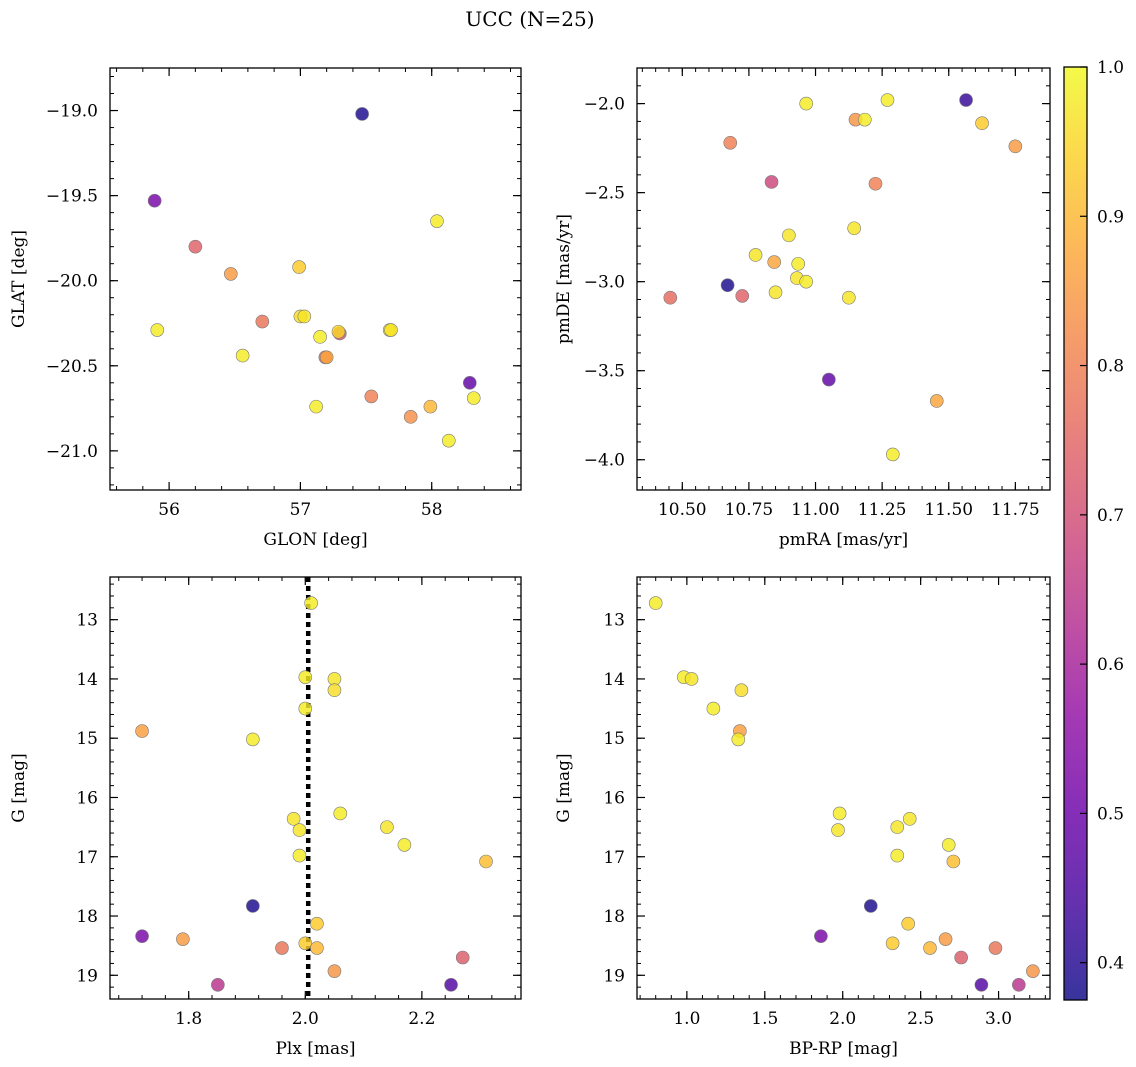 The width and height of the screenshot is (1136, 1067). I want to click on colorbar: 0.4 0.5 0.6 0.7 0.8 0.9 1.0, so click(1093, 529).